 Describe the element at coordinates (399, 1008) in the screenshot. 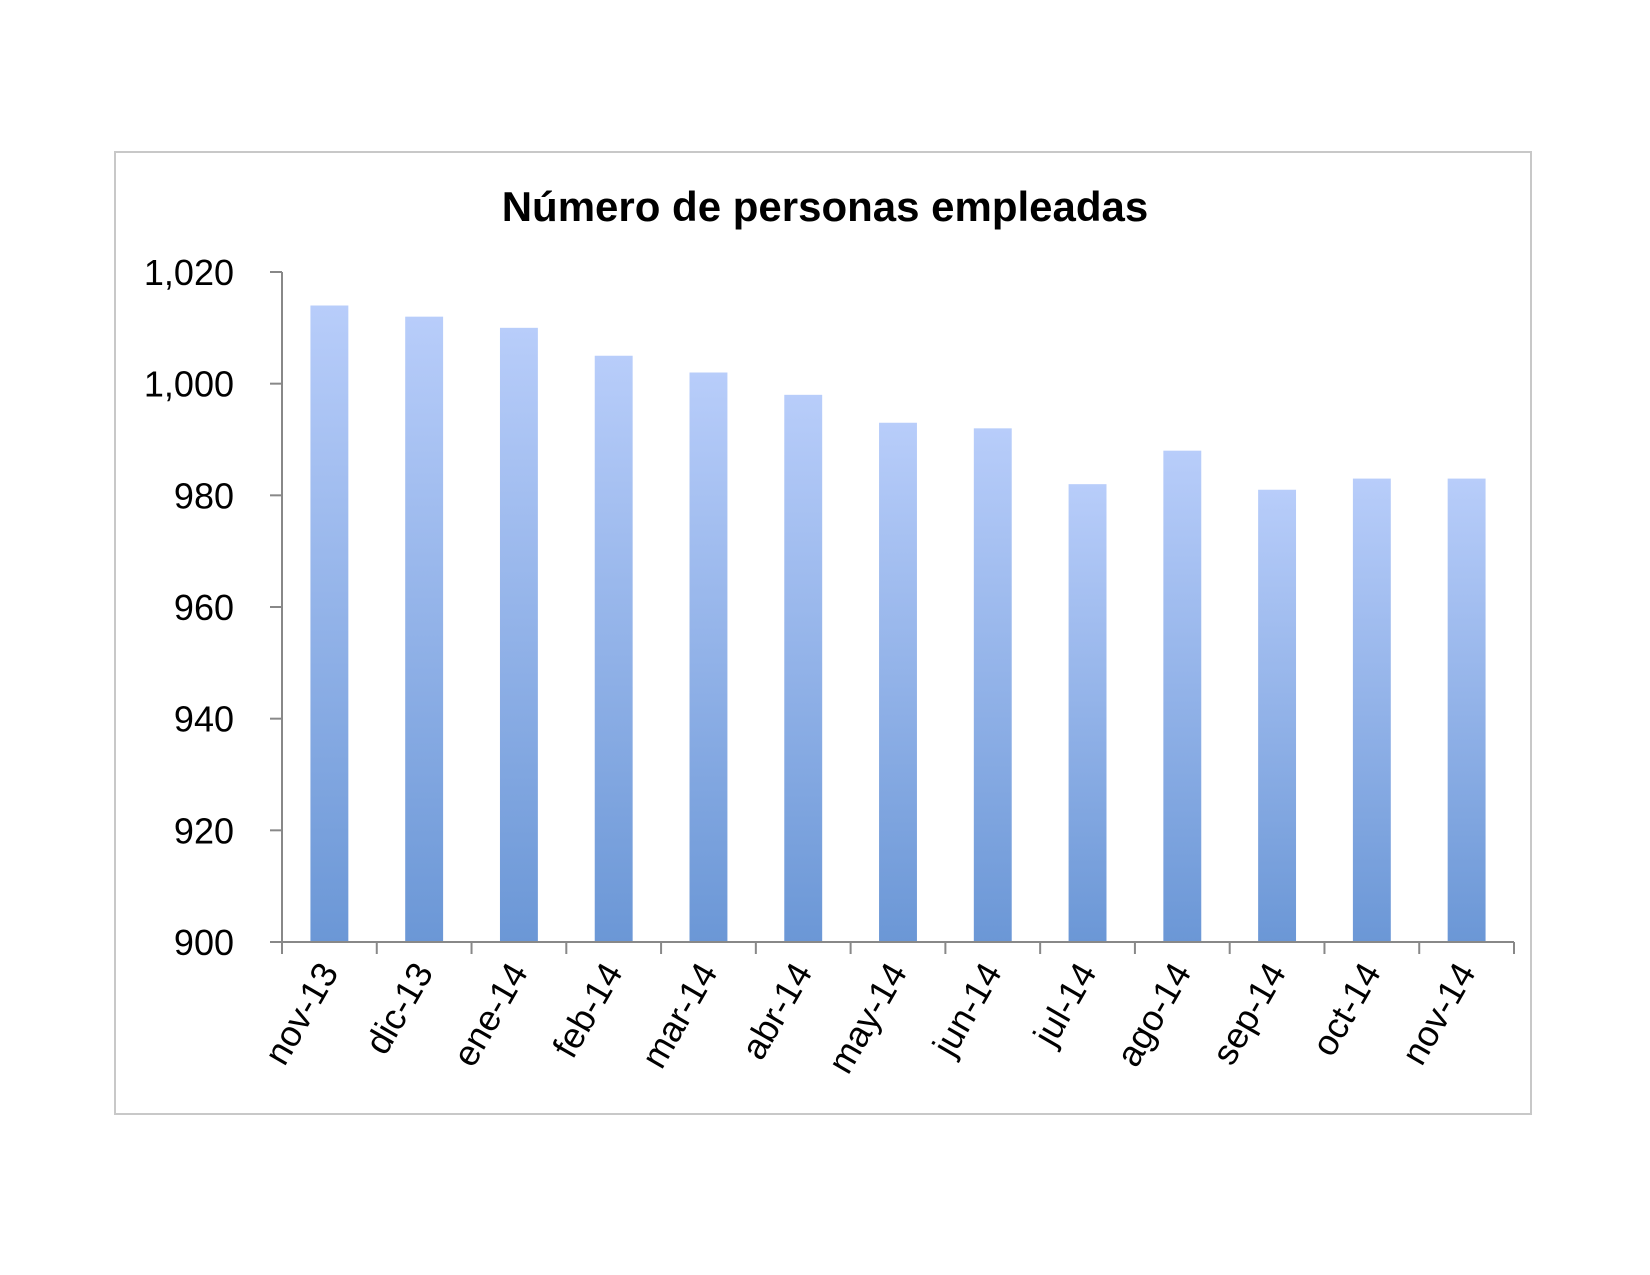

I see `x-tick-label: dic-13` at that location.